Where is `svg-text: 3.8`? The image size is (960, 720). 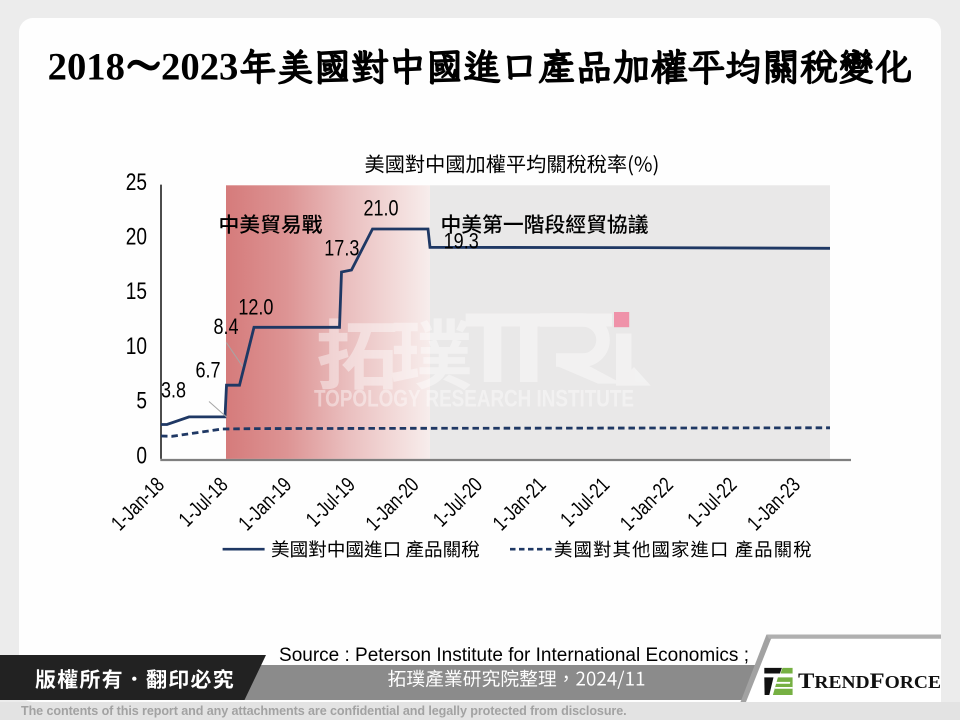
svg-text: 3.8 is located at coordinates (173, 391).